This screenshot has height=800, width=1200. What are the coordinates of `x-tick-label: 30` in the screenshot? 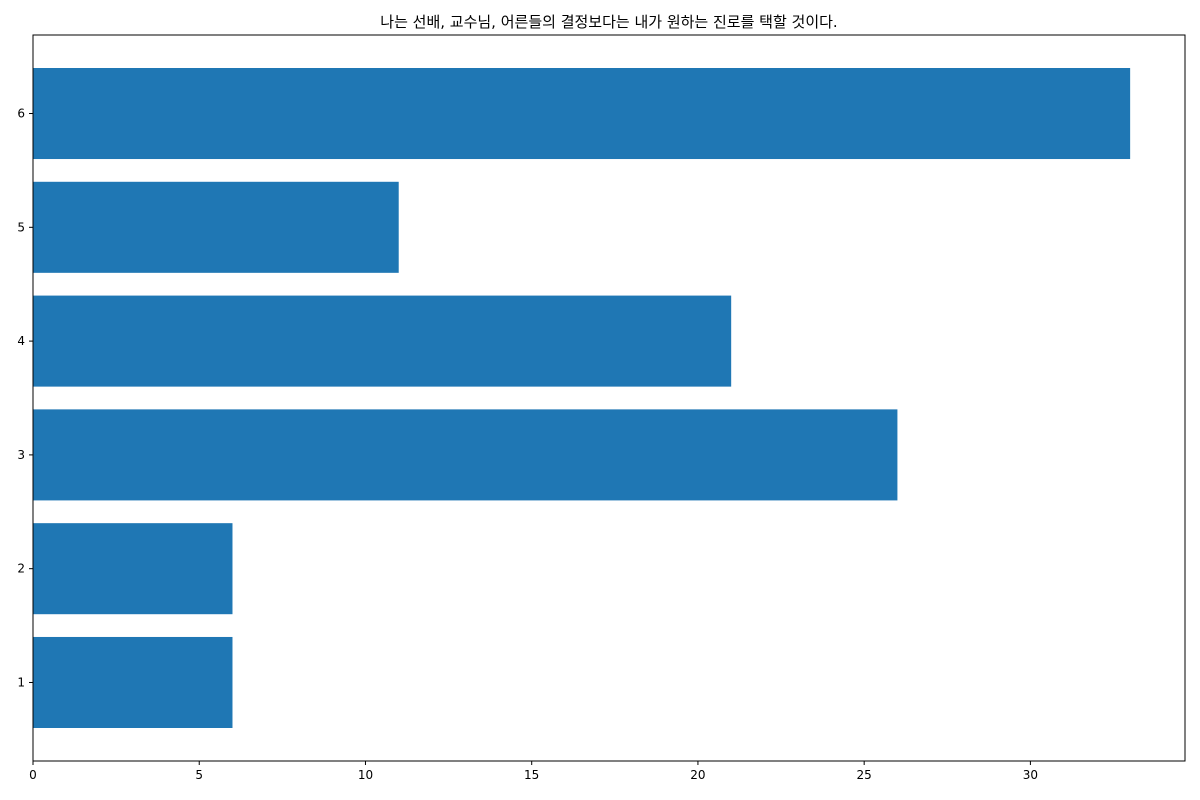 It's located at (1030, 775).